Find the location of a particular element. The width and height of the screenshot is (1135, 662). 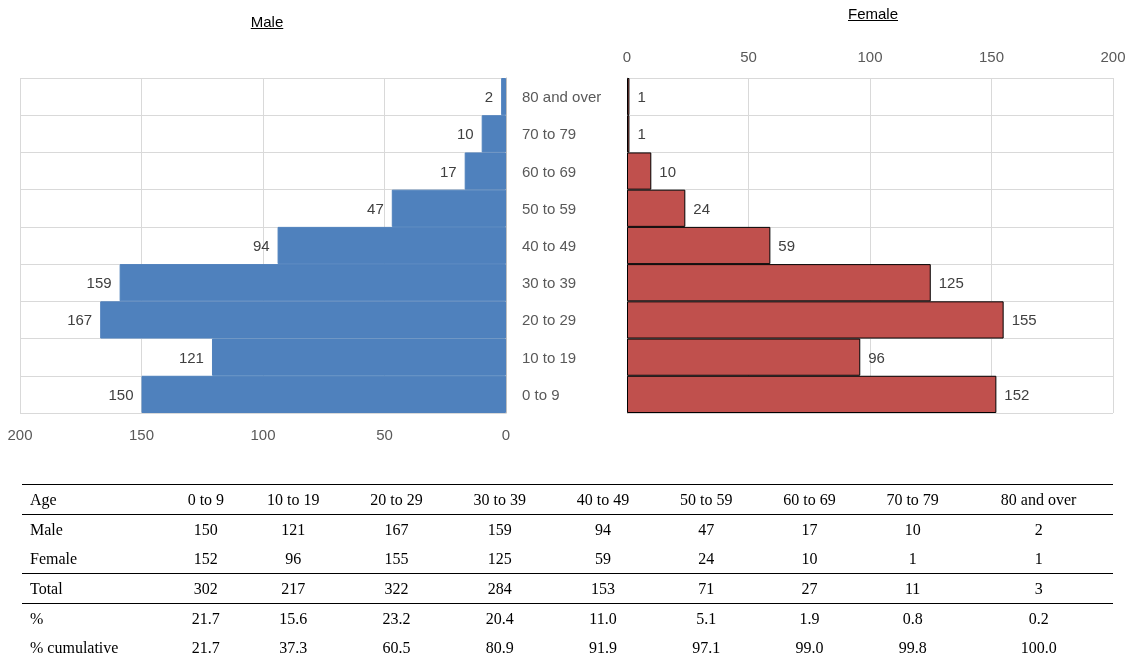

text: Female is located at coordinates (54, 558).